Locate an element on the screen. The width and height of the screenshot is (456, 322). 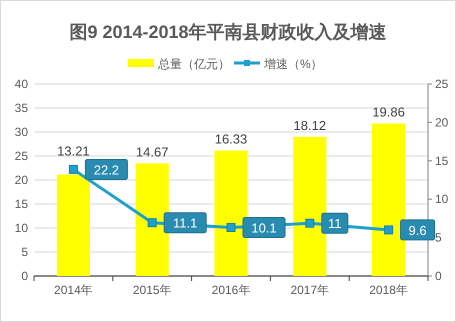
y-tick-label: 30 is located at coordinates (21, 132).